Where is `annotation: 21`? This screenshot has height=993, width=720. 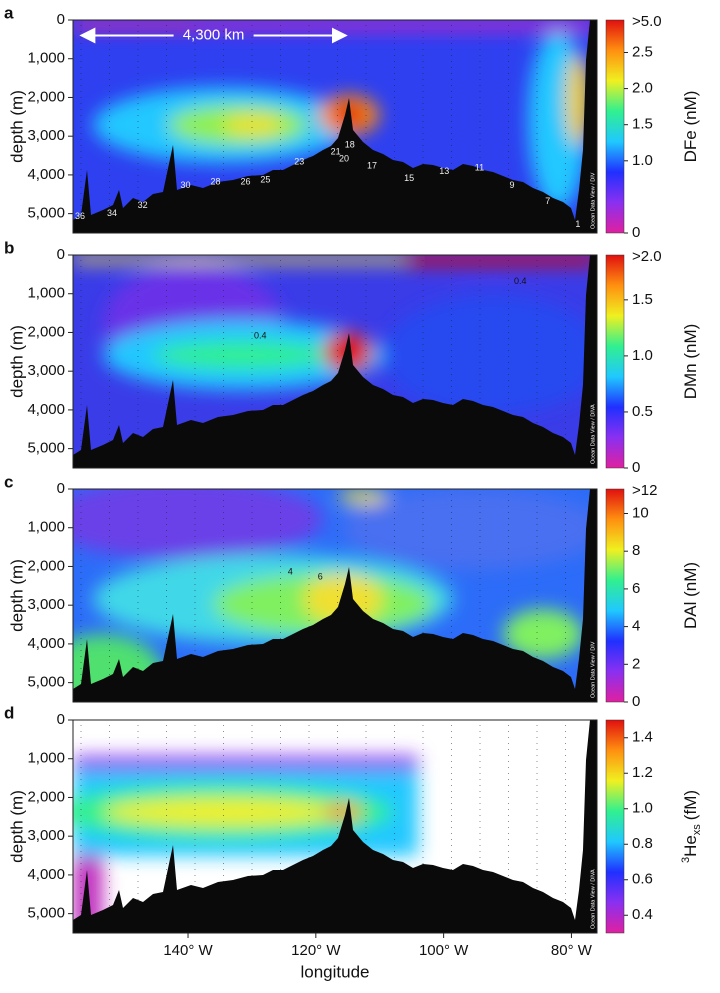 annotation: 21 is located at coordinates (336, 151).